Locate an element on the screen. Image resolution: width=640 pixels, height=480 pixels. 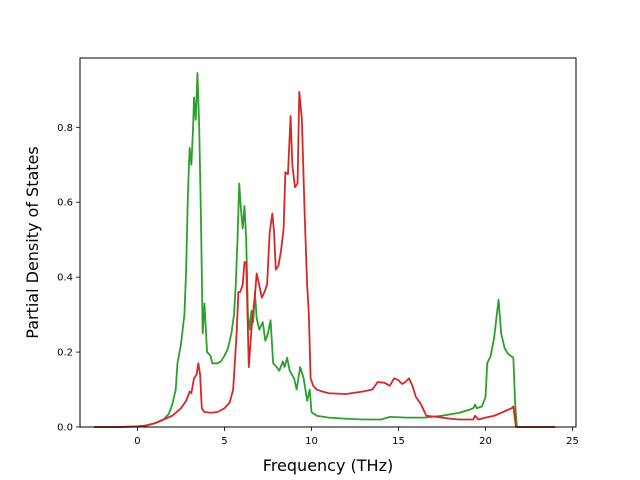
x-axis-label: Frequency (THz) is located at coordinates (328, 465).